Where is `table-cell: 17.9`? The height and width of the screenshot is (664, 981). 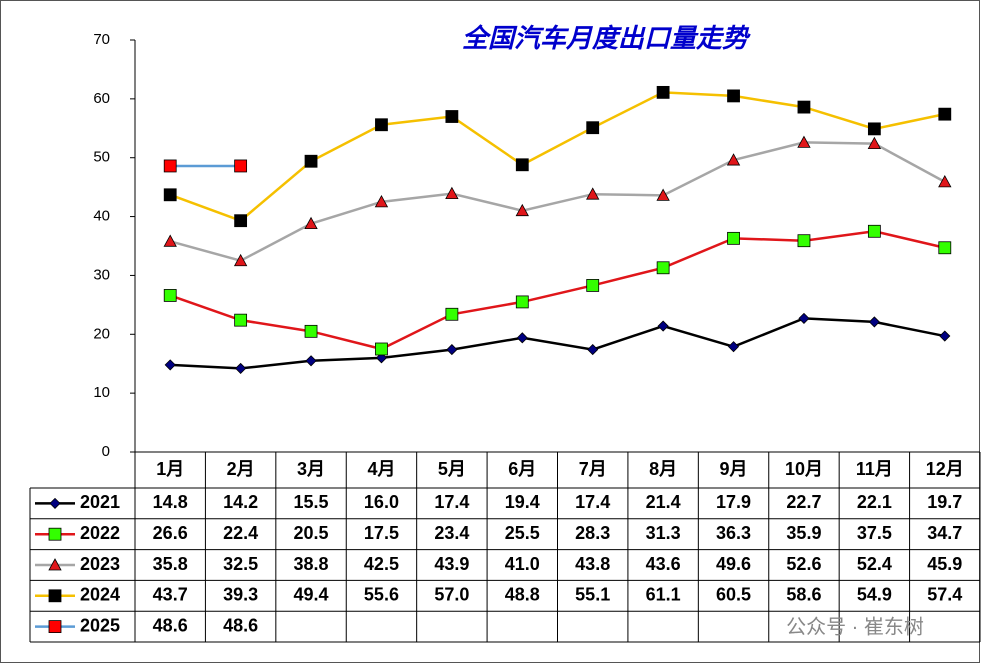
table-cell: 17.9 is located at coordinates (733, 502).